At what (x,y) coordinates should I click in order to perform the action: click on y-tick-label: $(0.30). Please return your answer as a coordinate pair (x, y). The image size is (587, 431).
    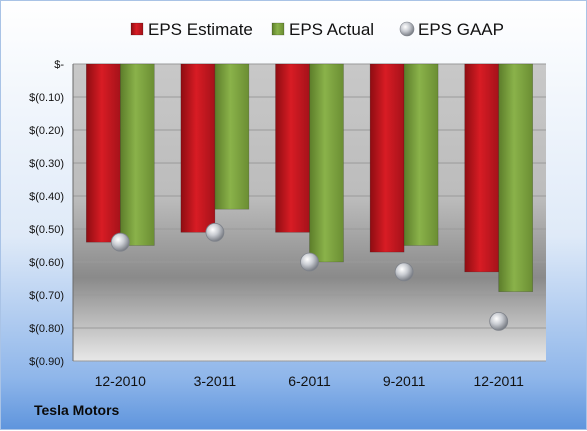
    Looking at the image, I should click on (46, 164).